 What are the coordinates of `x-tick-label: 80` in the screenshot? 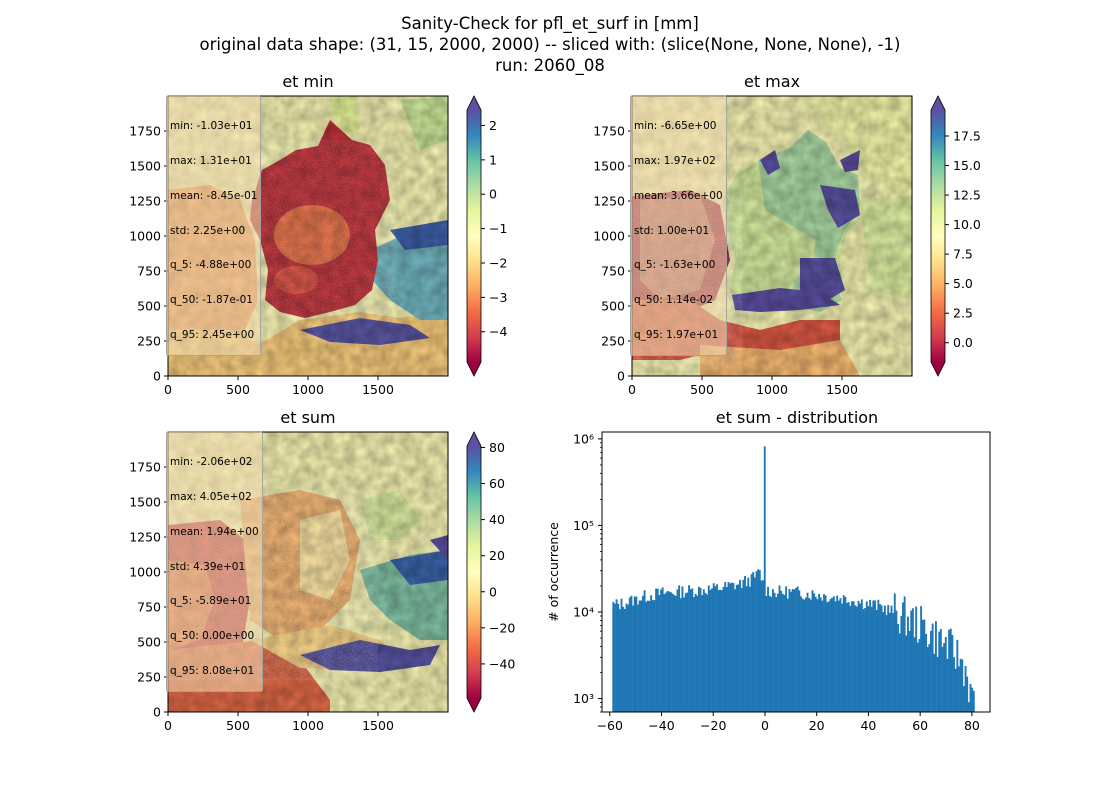 It's located at (972, 725).